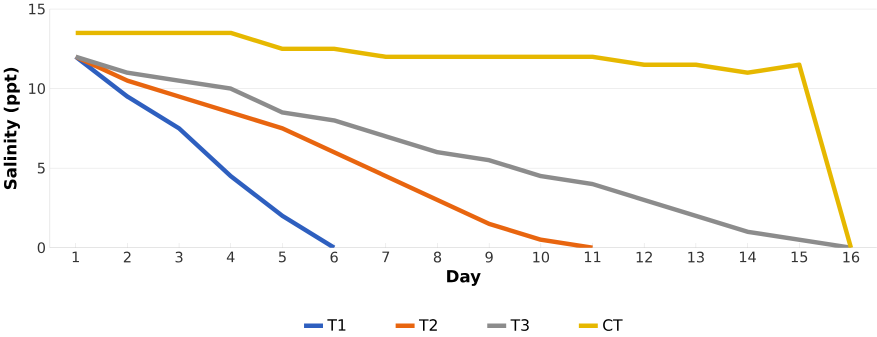 The width and height of the screenshot is (877, 337). What do you see at coordinates (851, 257) in the screenshot?
I see `x-tick-label: 16` at bounding box center [851, 257].